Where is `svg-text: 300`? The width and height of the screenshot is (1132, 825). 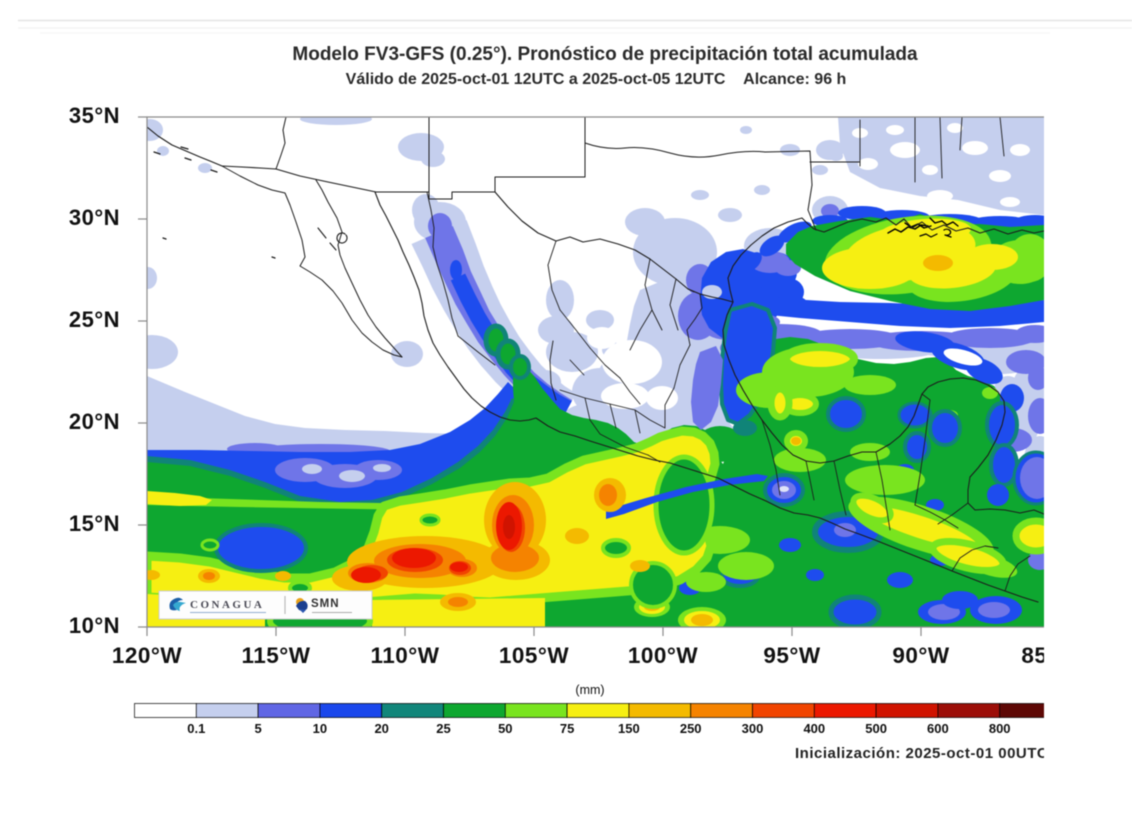 svg-text: 300 is located at coordinates (753, 728).